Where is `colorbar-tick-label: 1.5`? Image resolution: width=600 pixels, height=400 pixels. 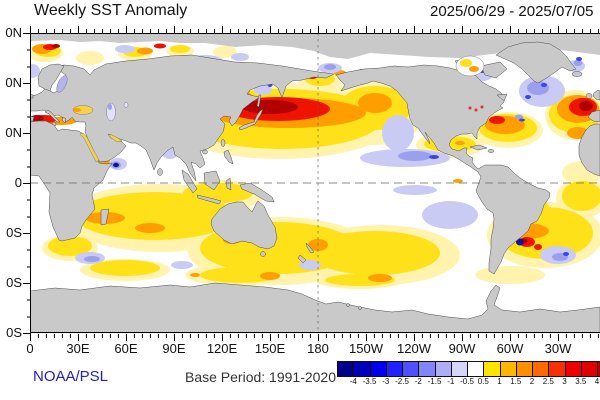
colorbar-tick-label: 1.5 is located at coordinates (516, 381).